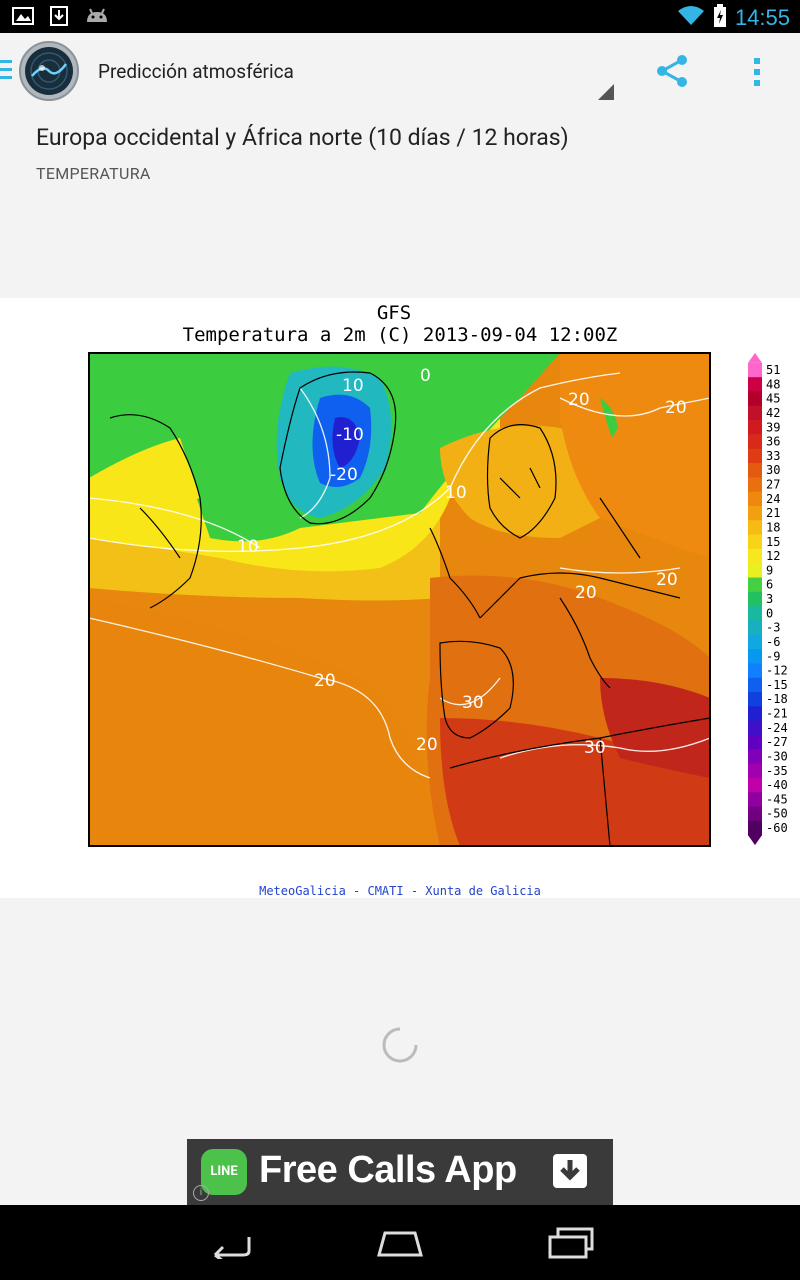 This screenshot has height=1280, width=800. I want to click on home-button, so click(400, 1242).